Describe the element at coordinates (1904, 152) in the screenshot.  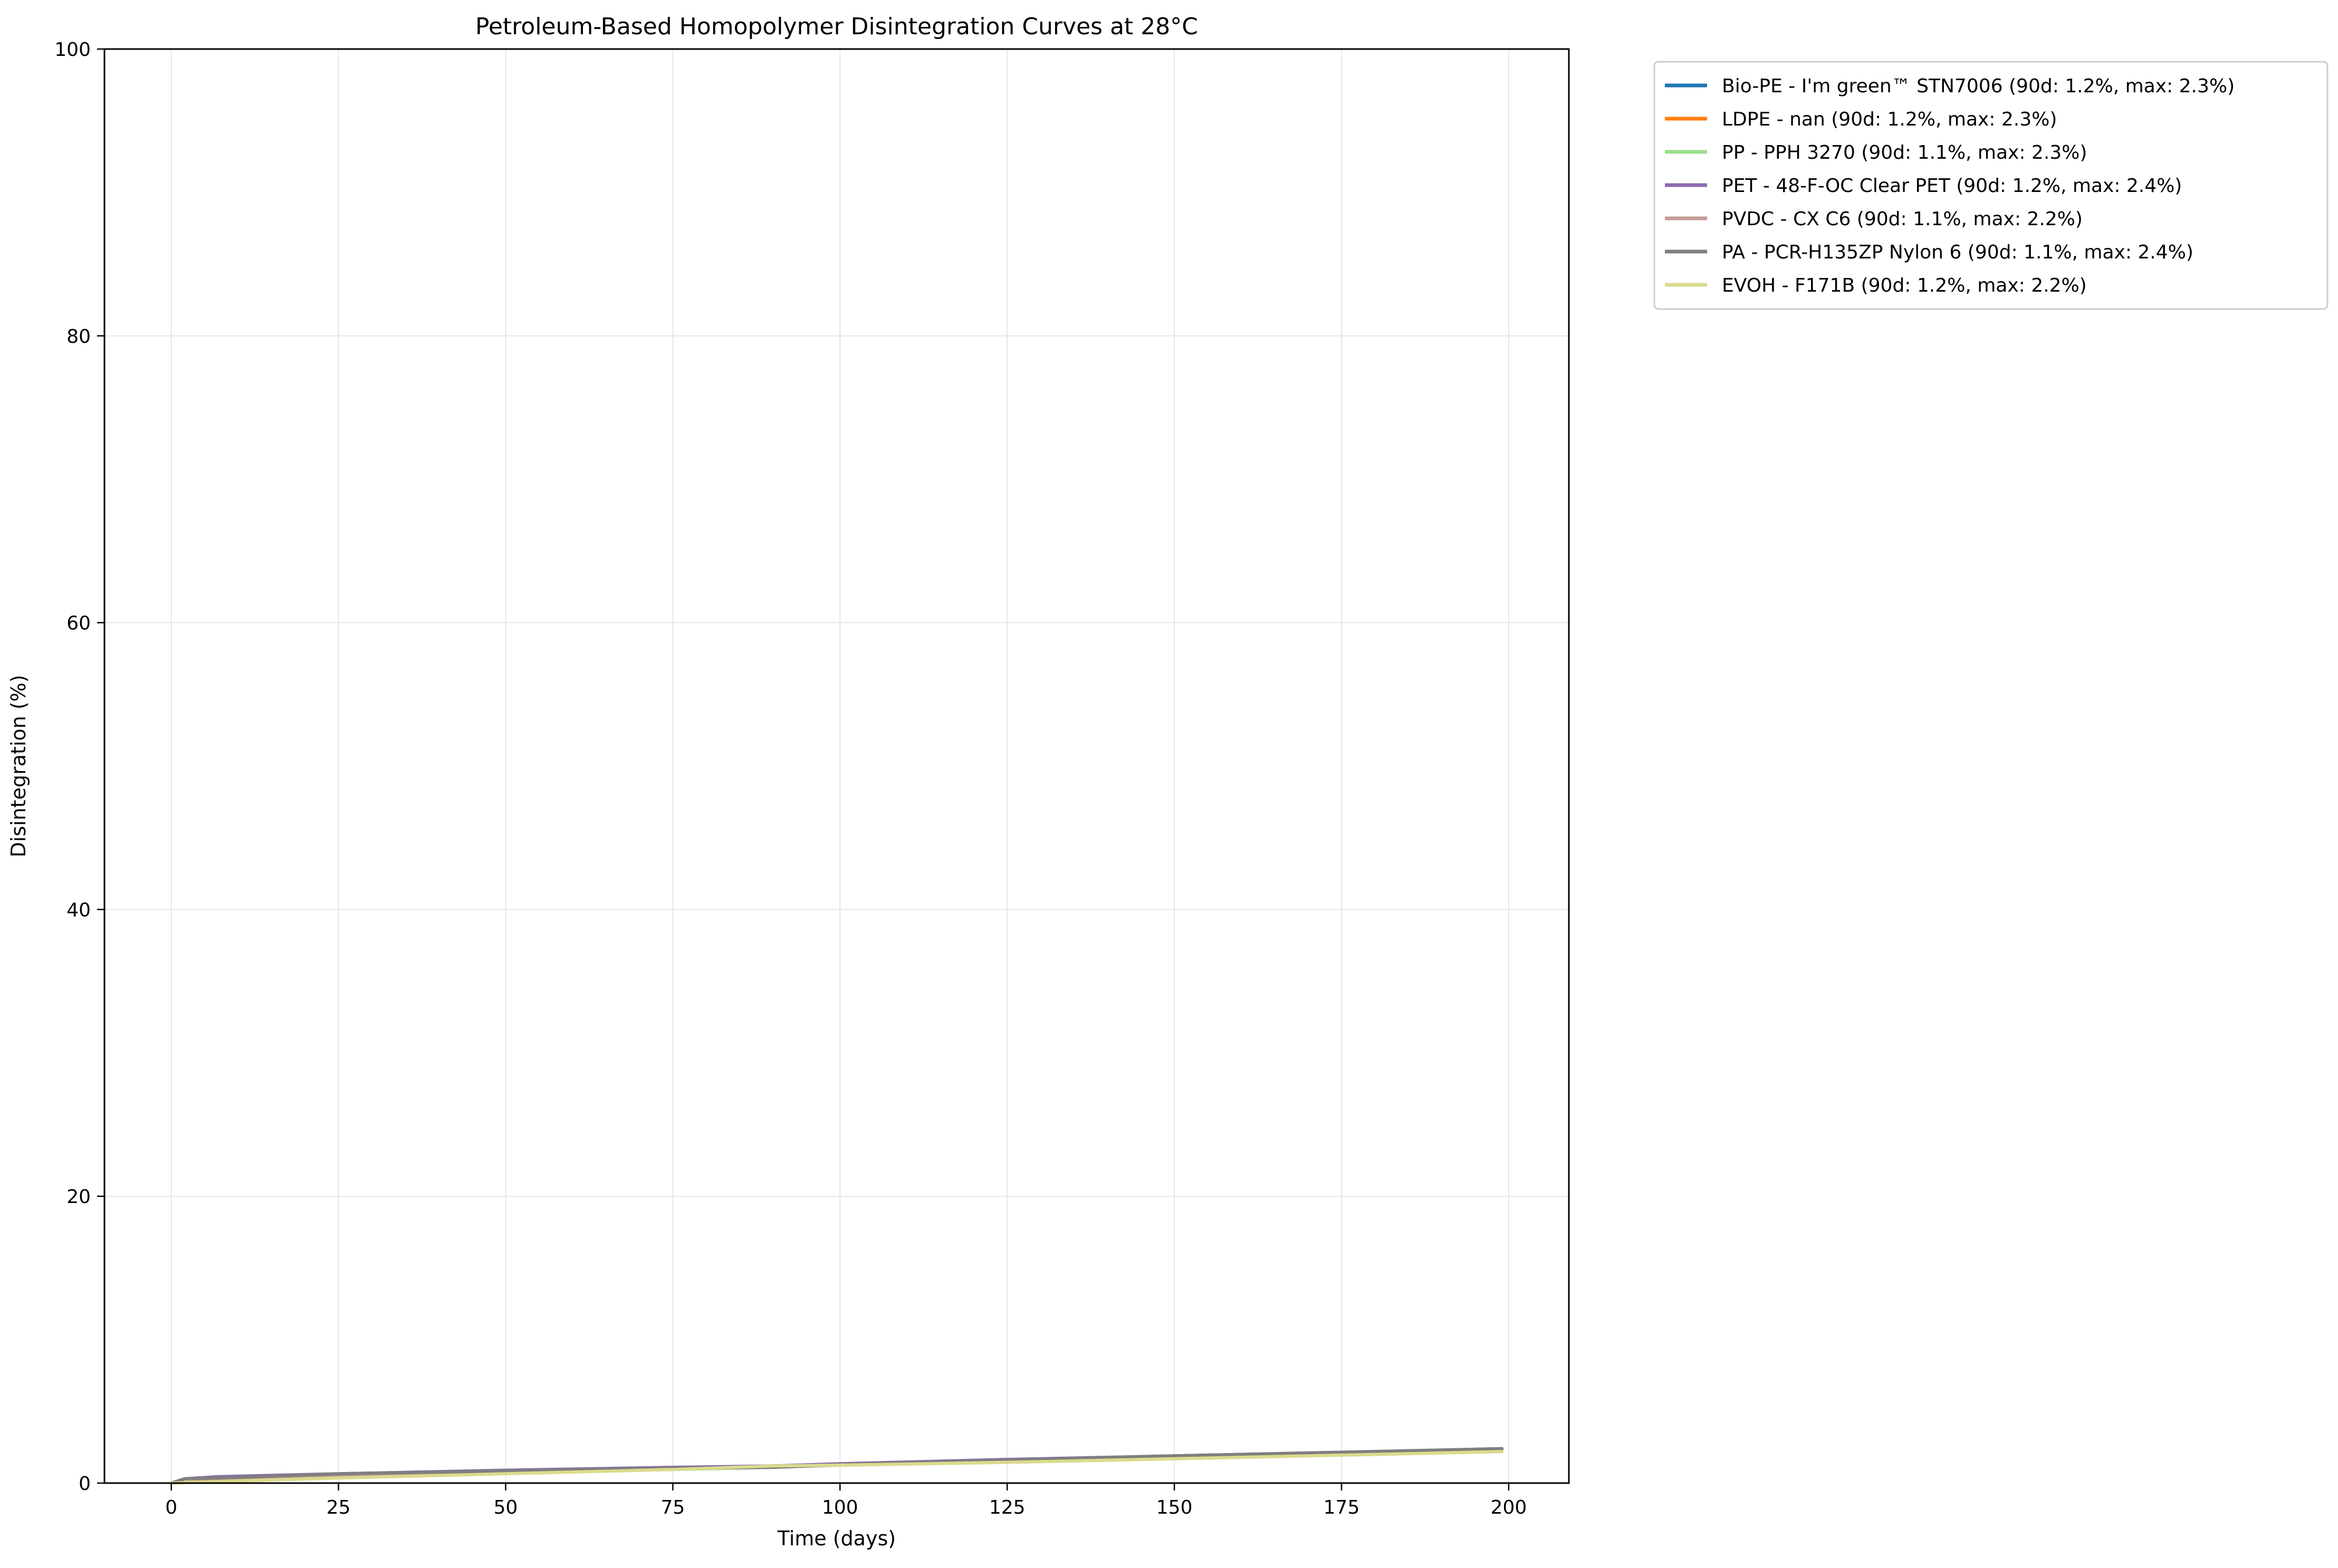
I see `legend-label-2: PP - PPH 3270 (90d: 1.1%, max: 2.3%)` at that location.